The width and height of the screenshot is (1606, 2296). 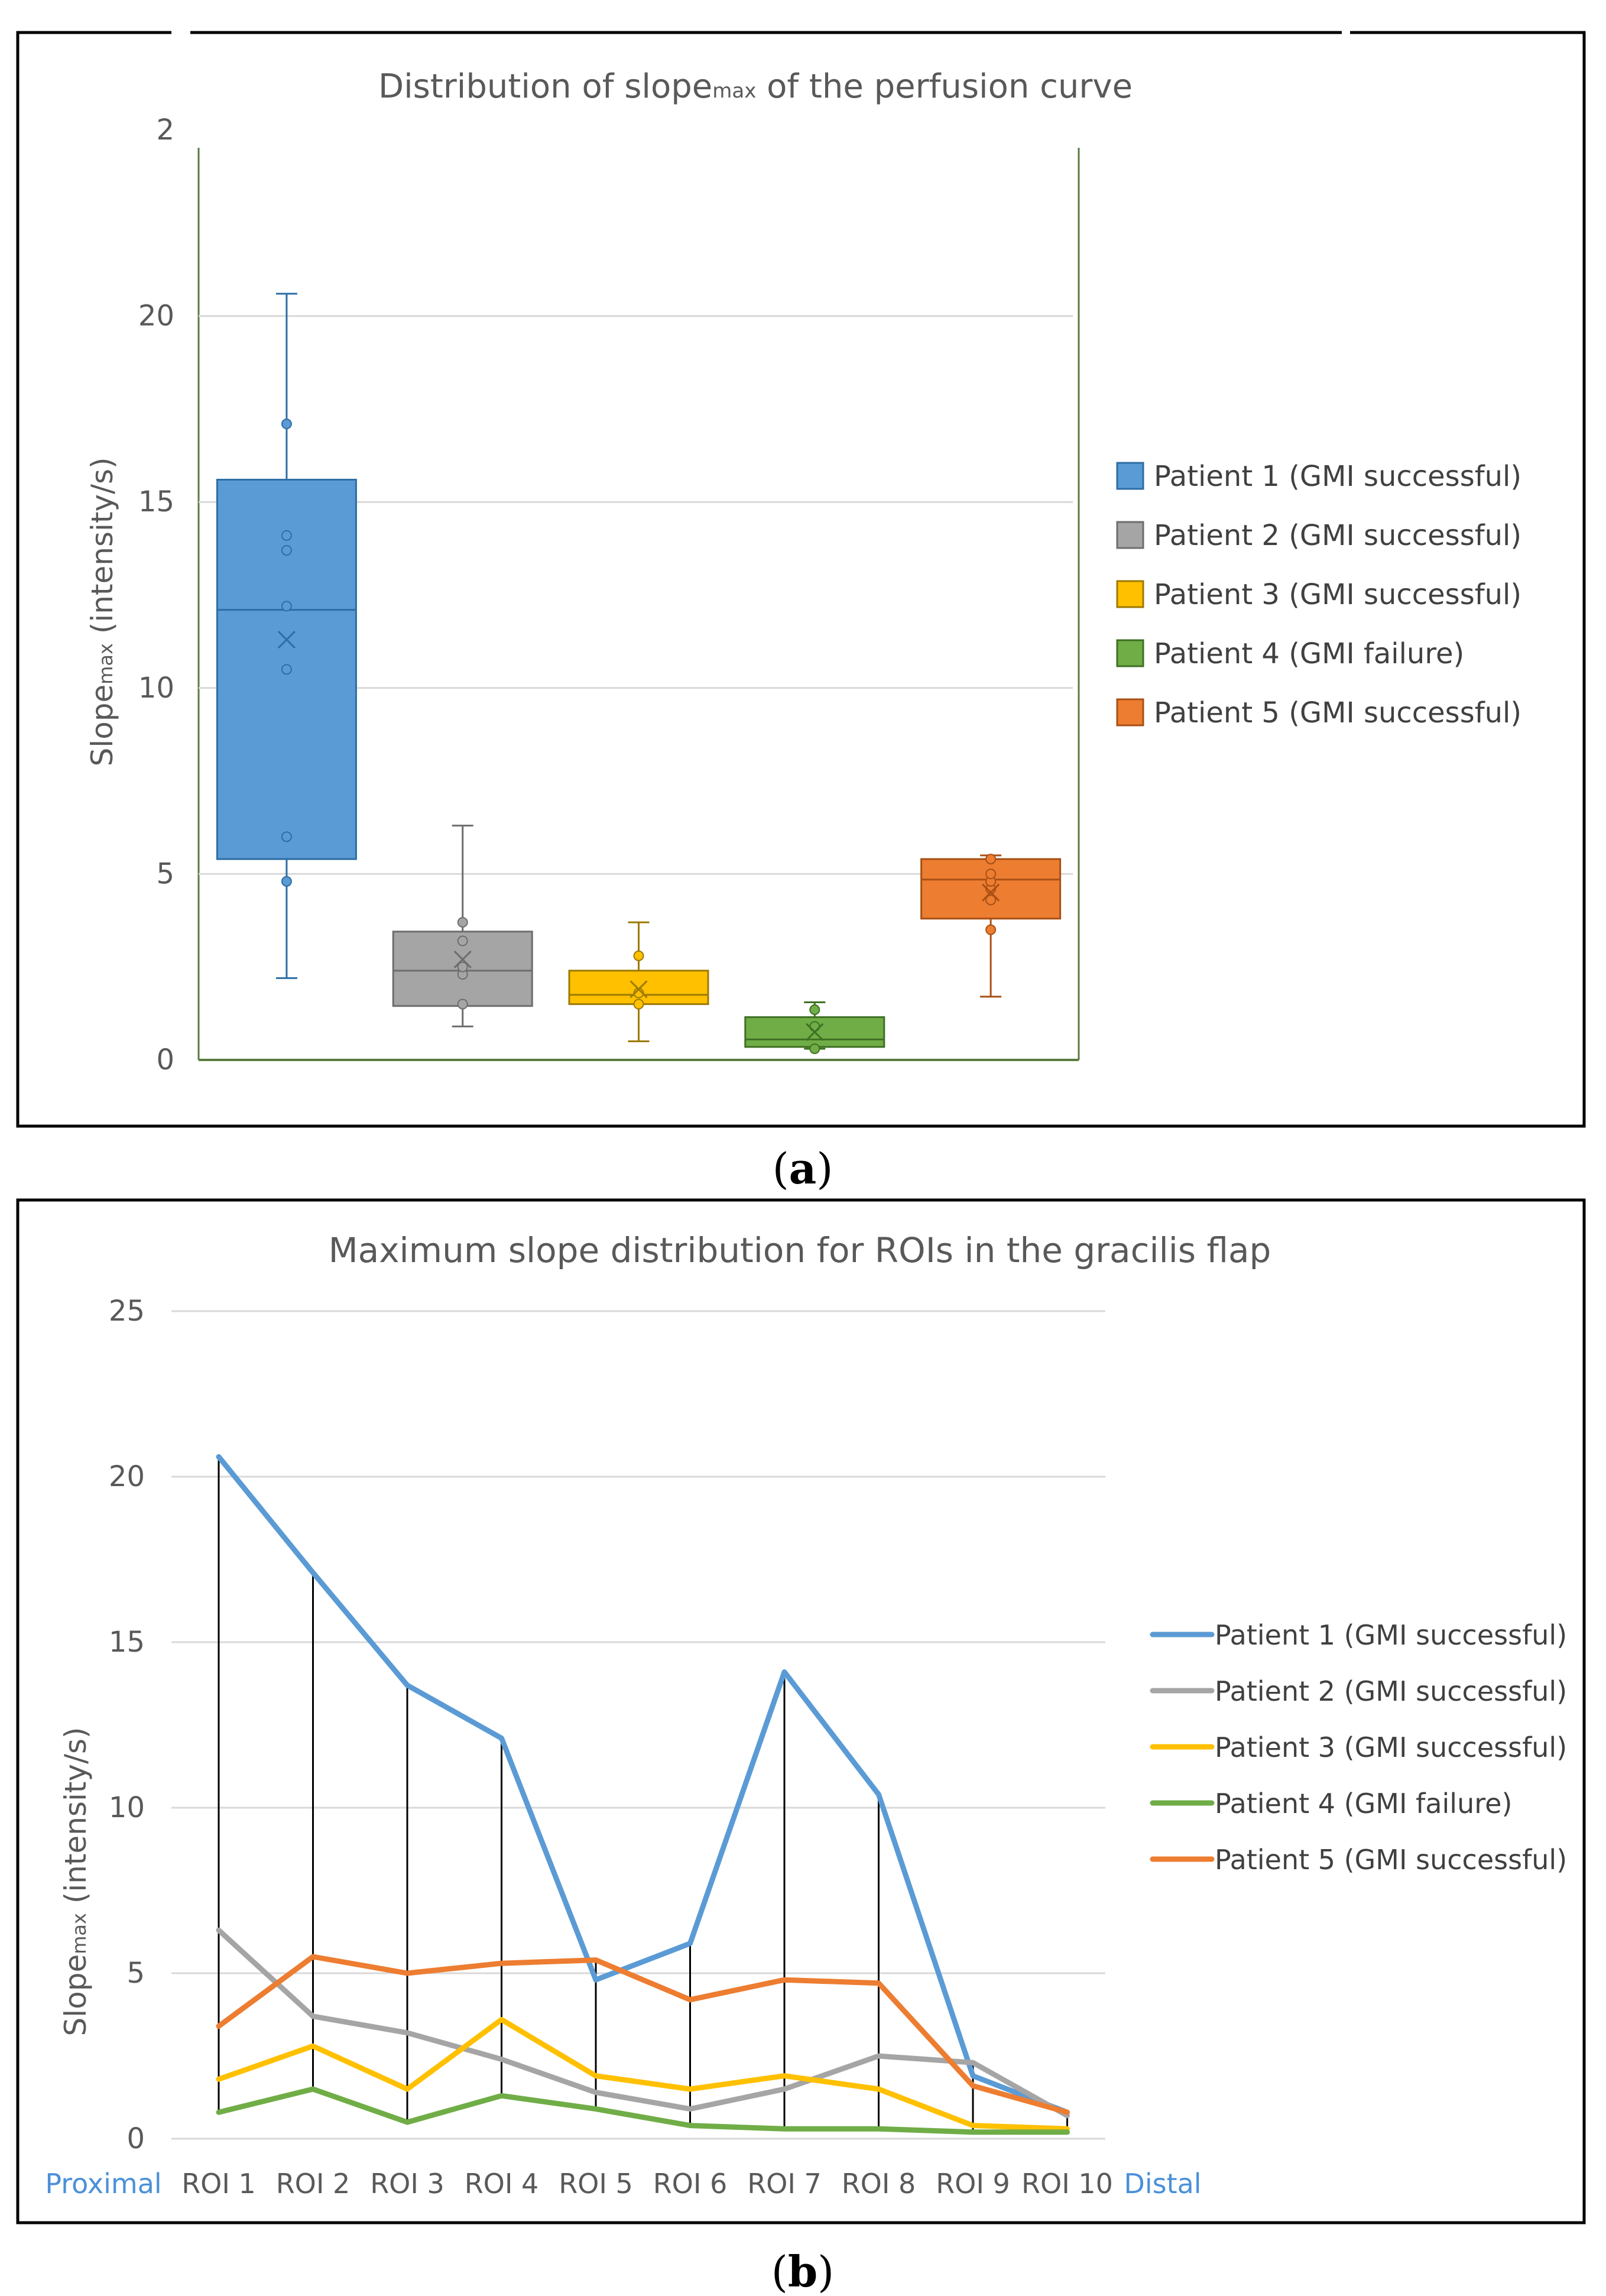 I want to click on x-tick-label: ROI 4, so click(x=502, y=2184).